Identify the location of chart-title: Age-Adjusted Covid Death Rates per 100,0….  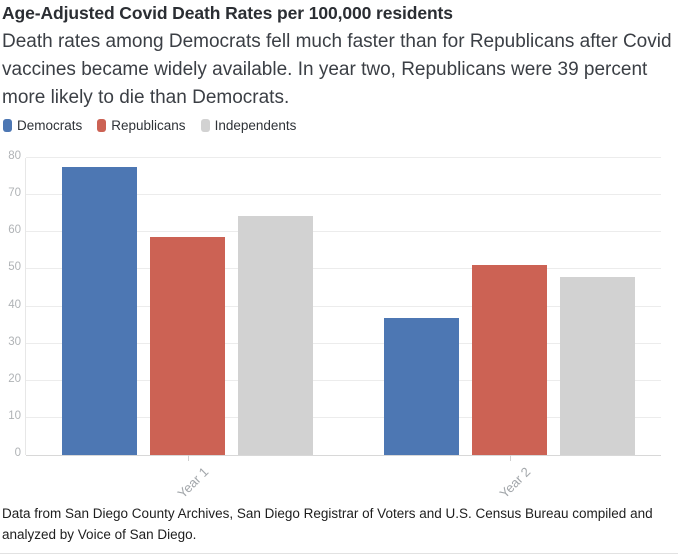
(227, 13).